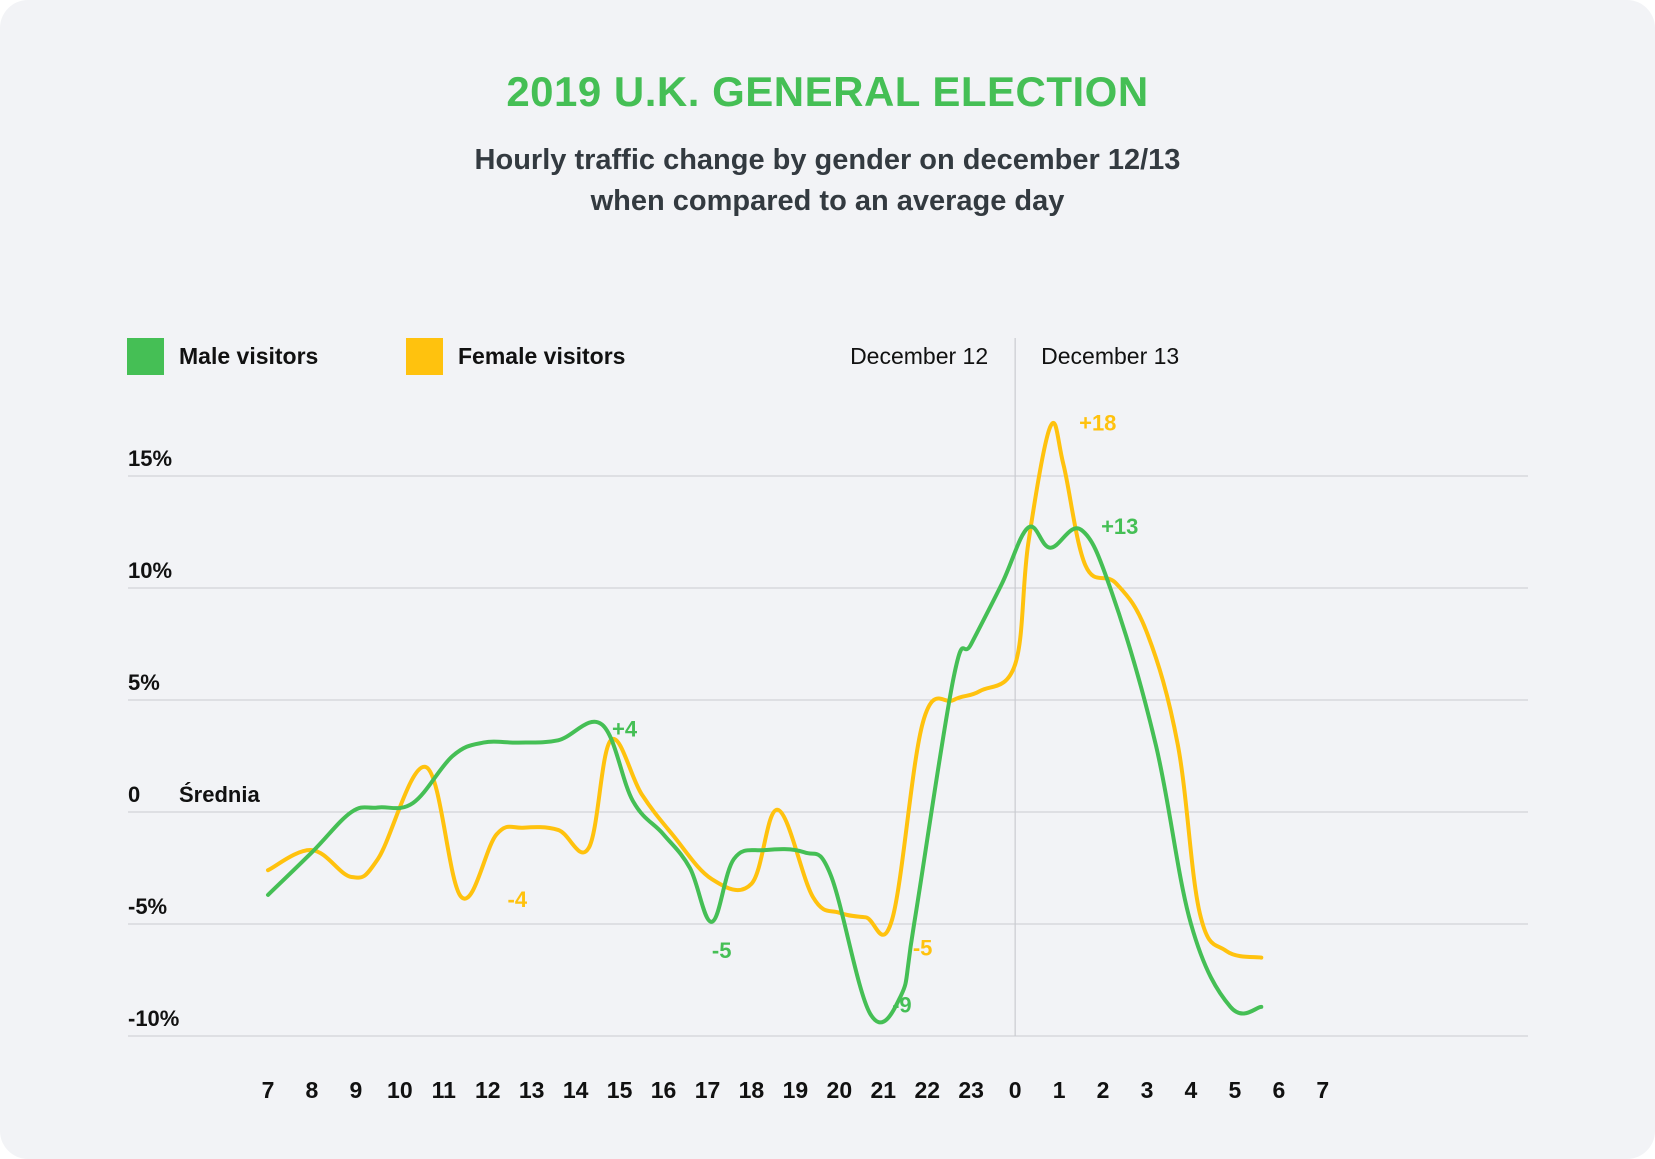 The width and height of the screenshot is (1655, 1159). Describe the element at coordinates (400, 1090) in the screenshot. I see `x-tick-label: 10` at that location.